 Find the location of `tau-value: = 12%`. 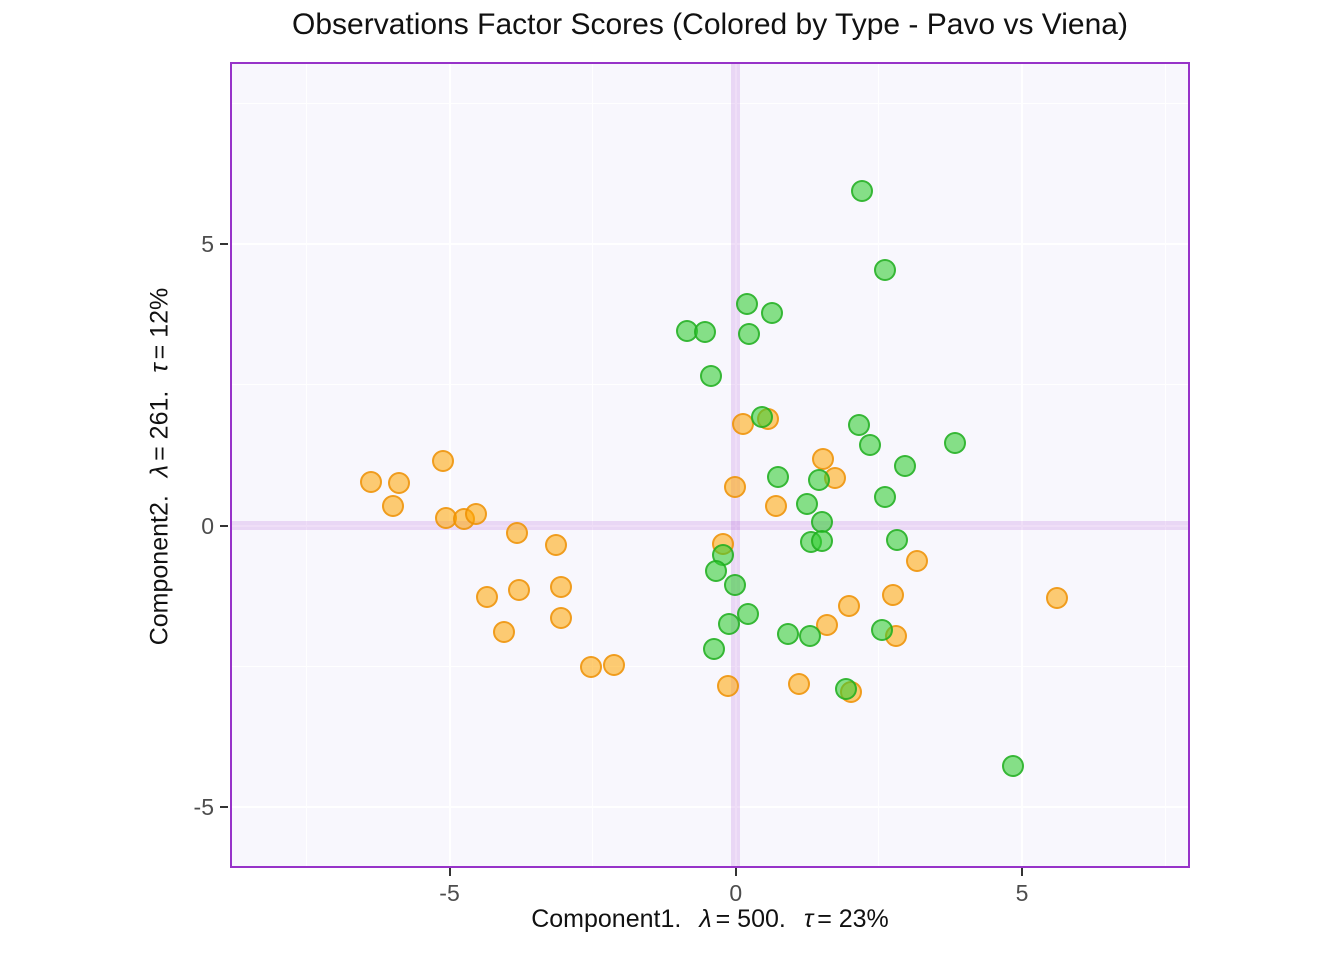

tau-value: = 12% is located at coordinates (159, 323).